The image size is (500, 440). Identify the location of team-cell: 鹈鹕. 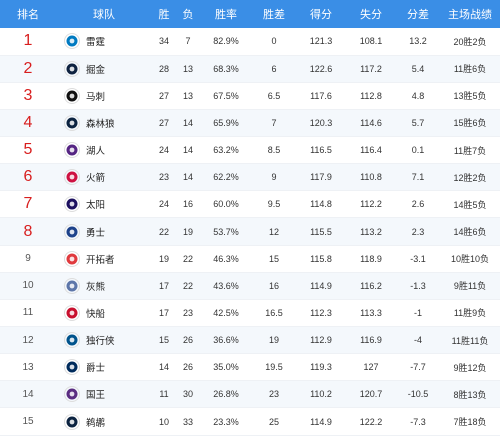
(104, 421).